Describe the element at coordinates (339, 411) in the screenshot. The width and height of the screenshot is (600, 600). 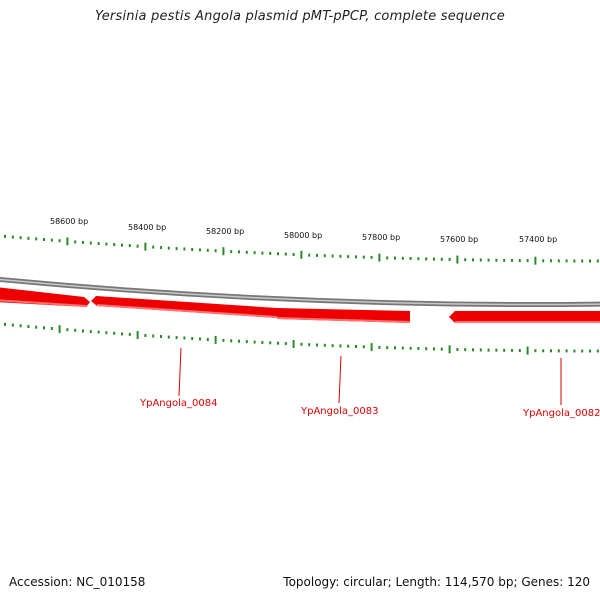
I see `gene-label-ypangola-0083: YpAngola_0083` at that location.